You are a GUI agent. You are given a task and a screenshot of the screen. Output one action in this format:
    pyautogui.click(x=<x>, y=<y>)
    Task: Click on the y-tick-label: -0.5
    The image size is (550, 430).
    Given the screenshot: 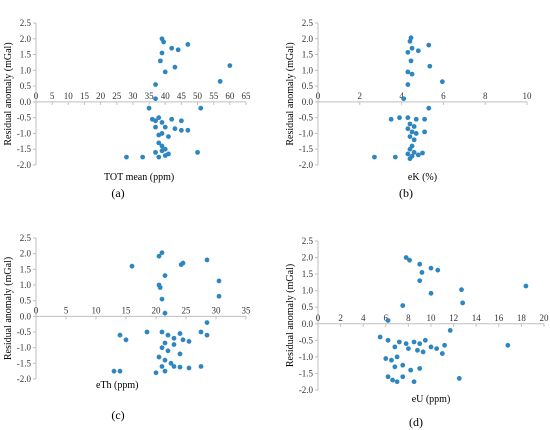 What is the action you would take?
    pyautogui.click(x=24, y=118)
    